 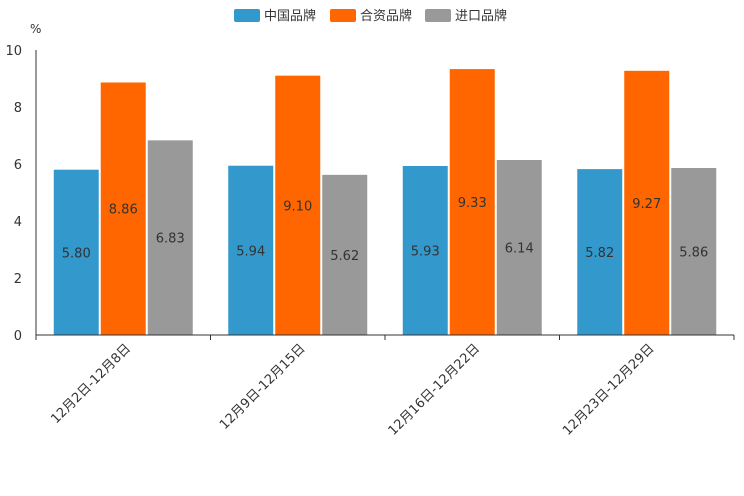 What do you see at coordinates (18, 336) in the screenshot?
I see `y-tick-label-0: 0` at bounding box center [18, 336].